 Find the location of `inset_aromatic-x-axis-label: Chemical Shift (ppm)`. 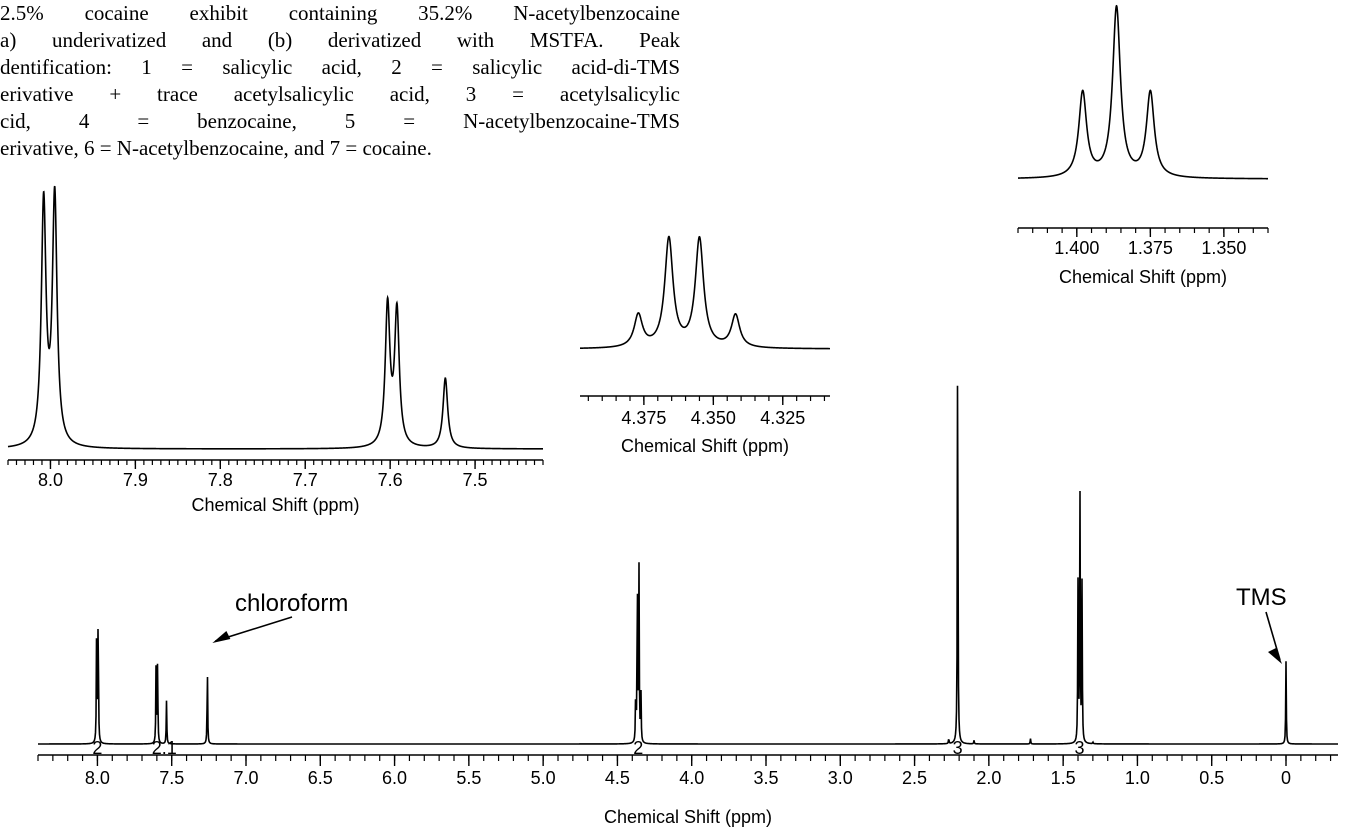

inset_aromatic-x-axis-label: Chemical Shift (ppm) is located at coordinates (275, 505).